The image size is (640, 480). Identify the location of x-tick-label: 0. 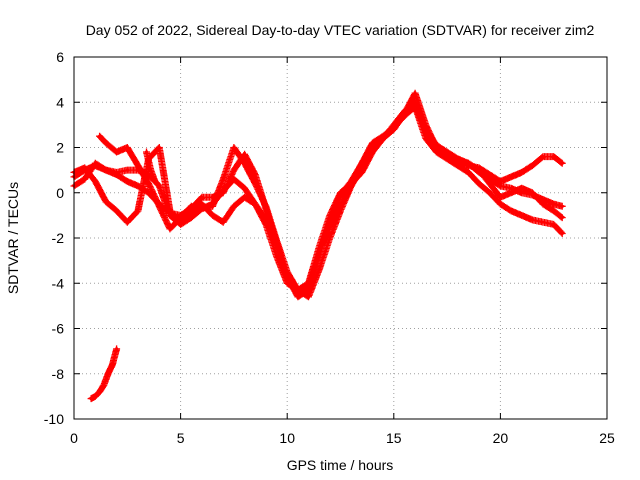
(74, 438).